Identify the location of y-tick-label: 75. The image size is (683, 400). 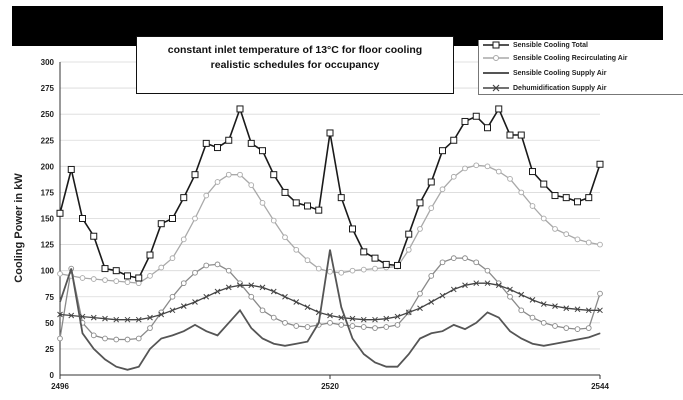
(49, 297).